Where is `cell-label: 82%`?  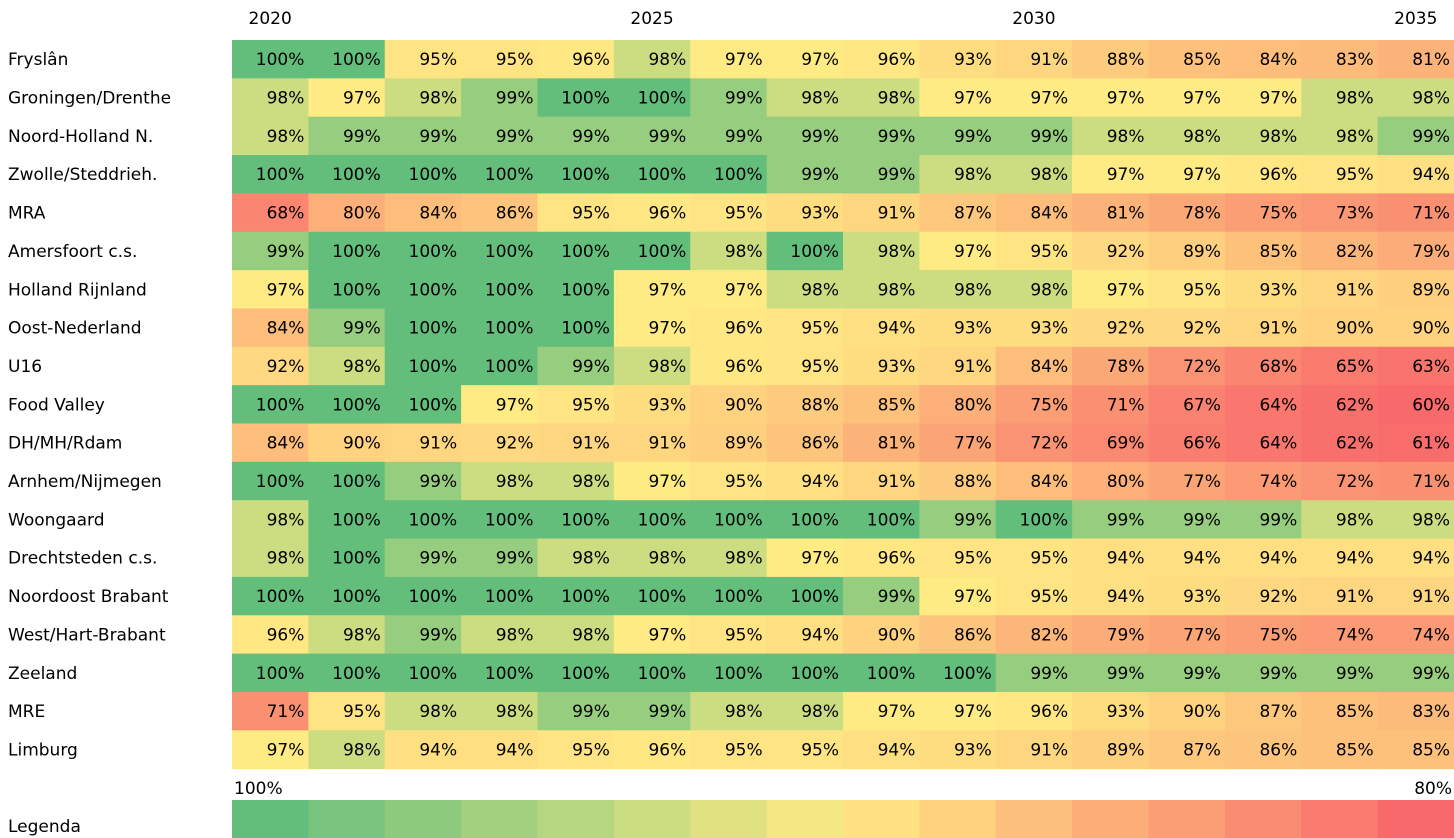
cell-label: 82% is located at coordinates (1355, 252).